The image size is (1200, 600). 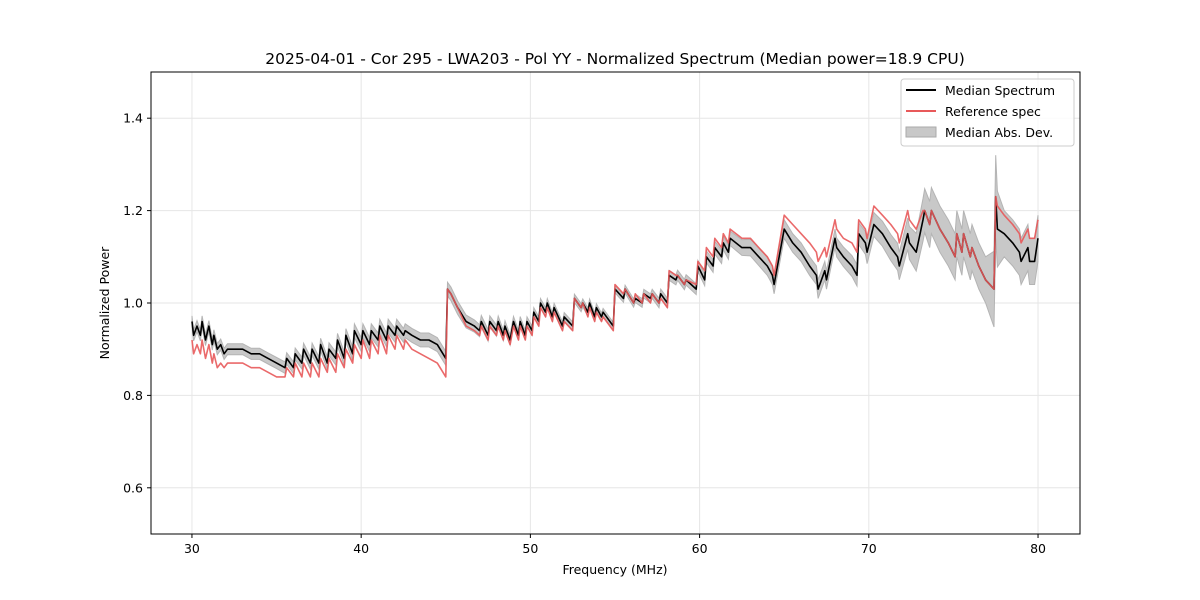 What do you see at coordinates (133, 395) in the screenshot?
I see `y-tick-label: 0.8` at bounding box center [133, 395].